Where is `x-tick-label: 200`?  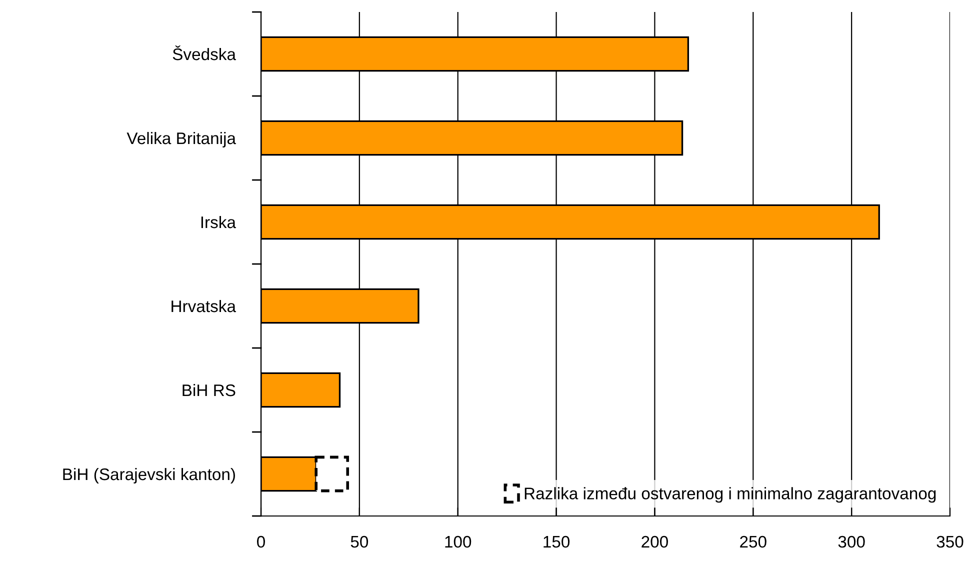
x-tick-label: 200 is located at coordinates (655, 542).